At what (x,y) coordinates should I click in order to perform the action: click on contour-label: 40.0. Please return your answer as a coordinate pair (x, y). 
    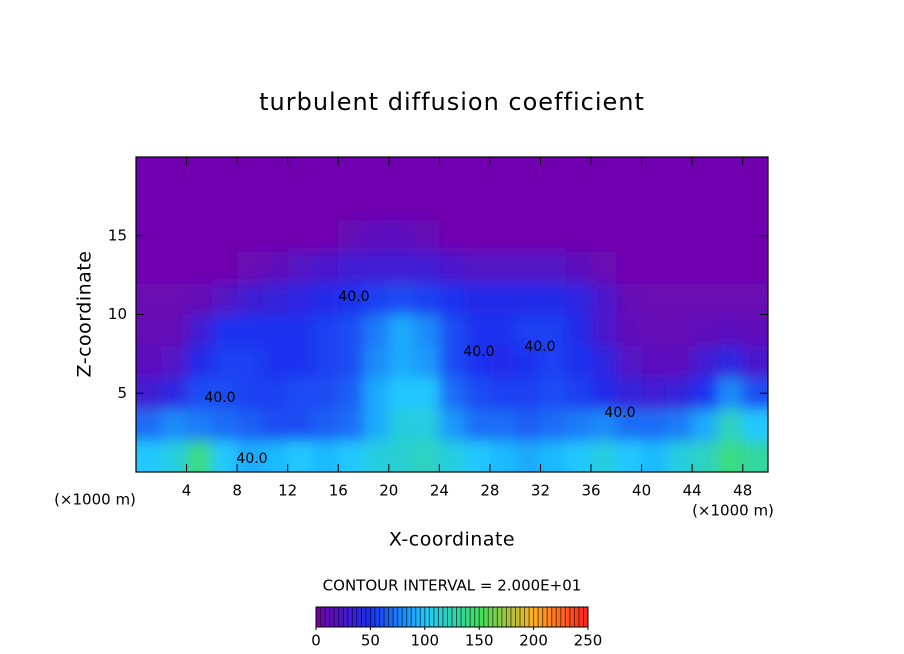
    Looking at the image, I should click on (619, 413).